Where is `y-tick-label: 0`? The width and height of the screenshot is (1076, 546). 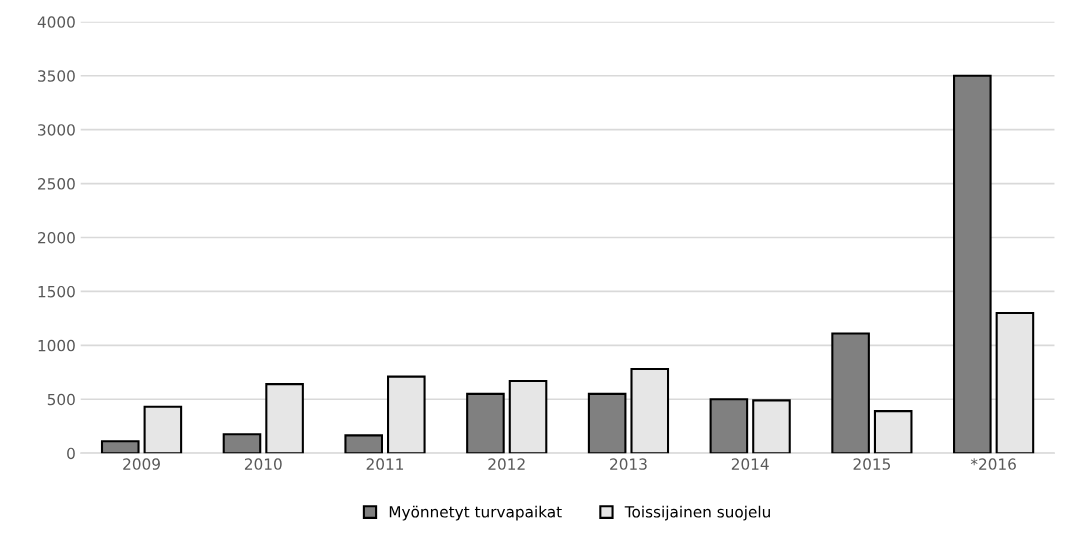
y-tick-label: 0 is located at coordinates (71, 453).